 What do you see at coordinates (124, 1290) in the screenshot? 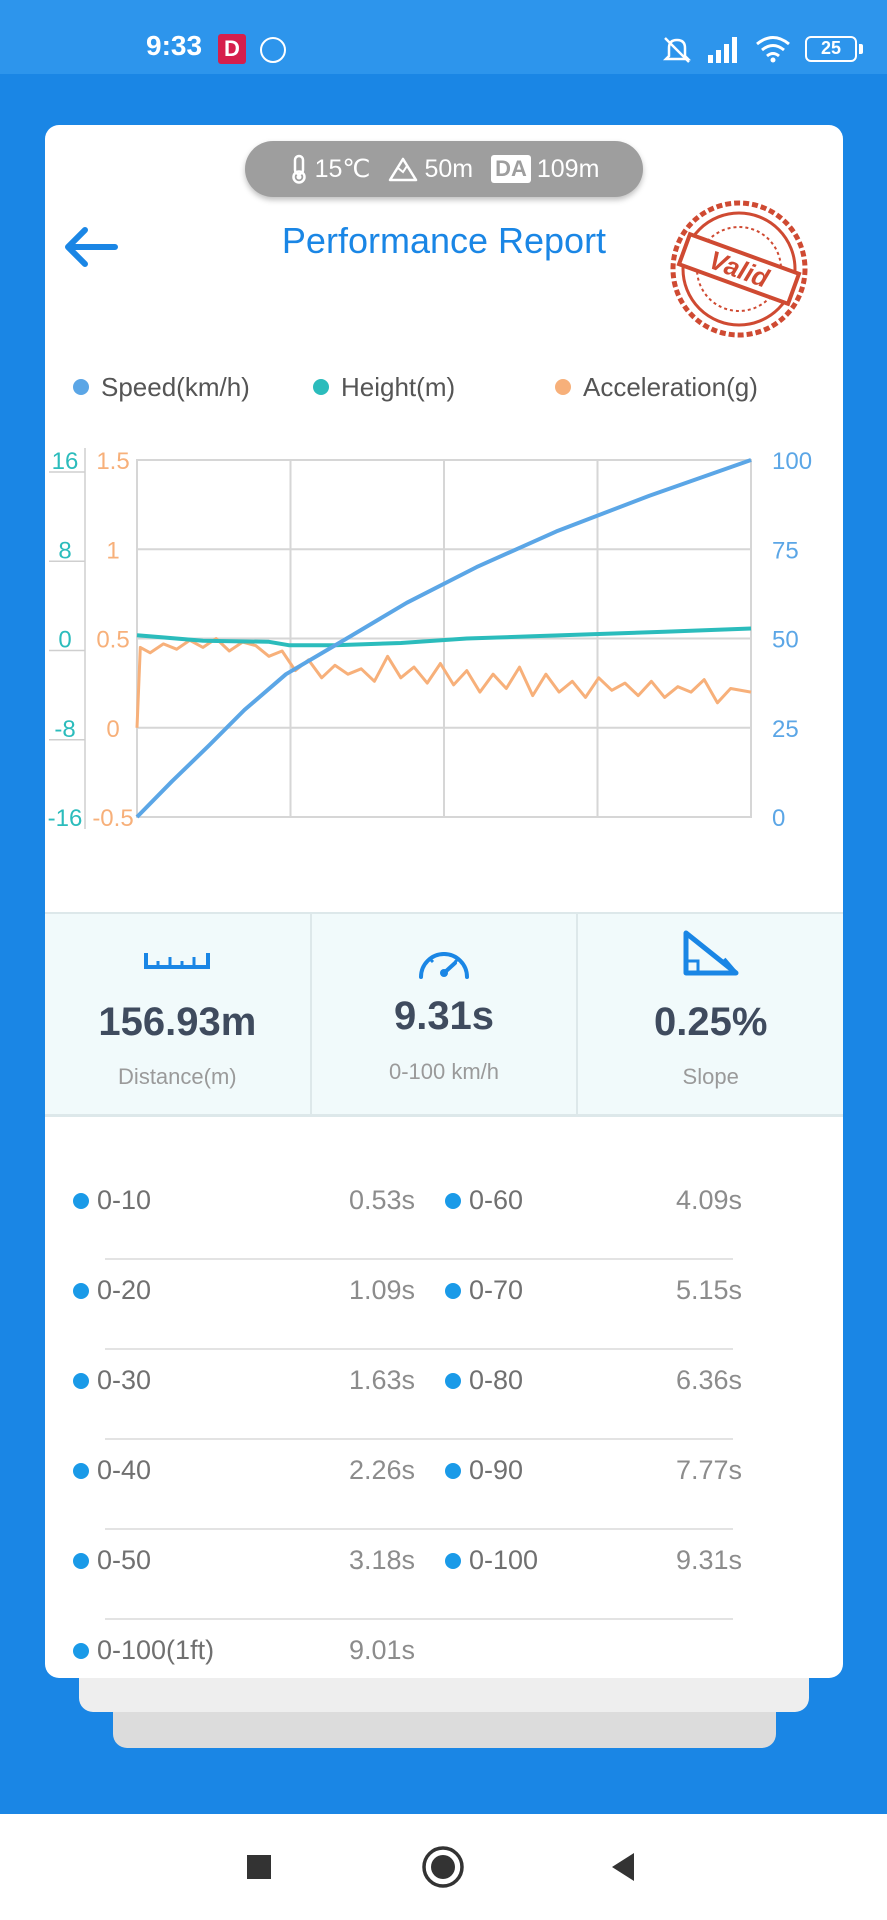
I see `split-label: 0-20` at bounding box center [124, 1290].